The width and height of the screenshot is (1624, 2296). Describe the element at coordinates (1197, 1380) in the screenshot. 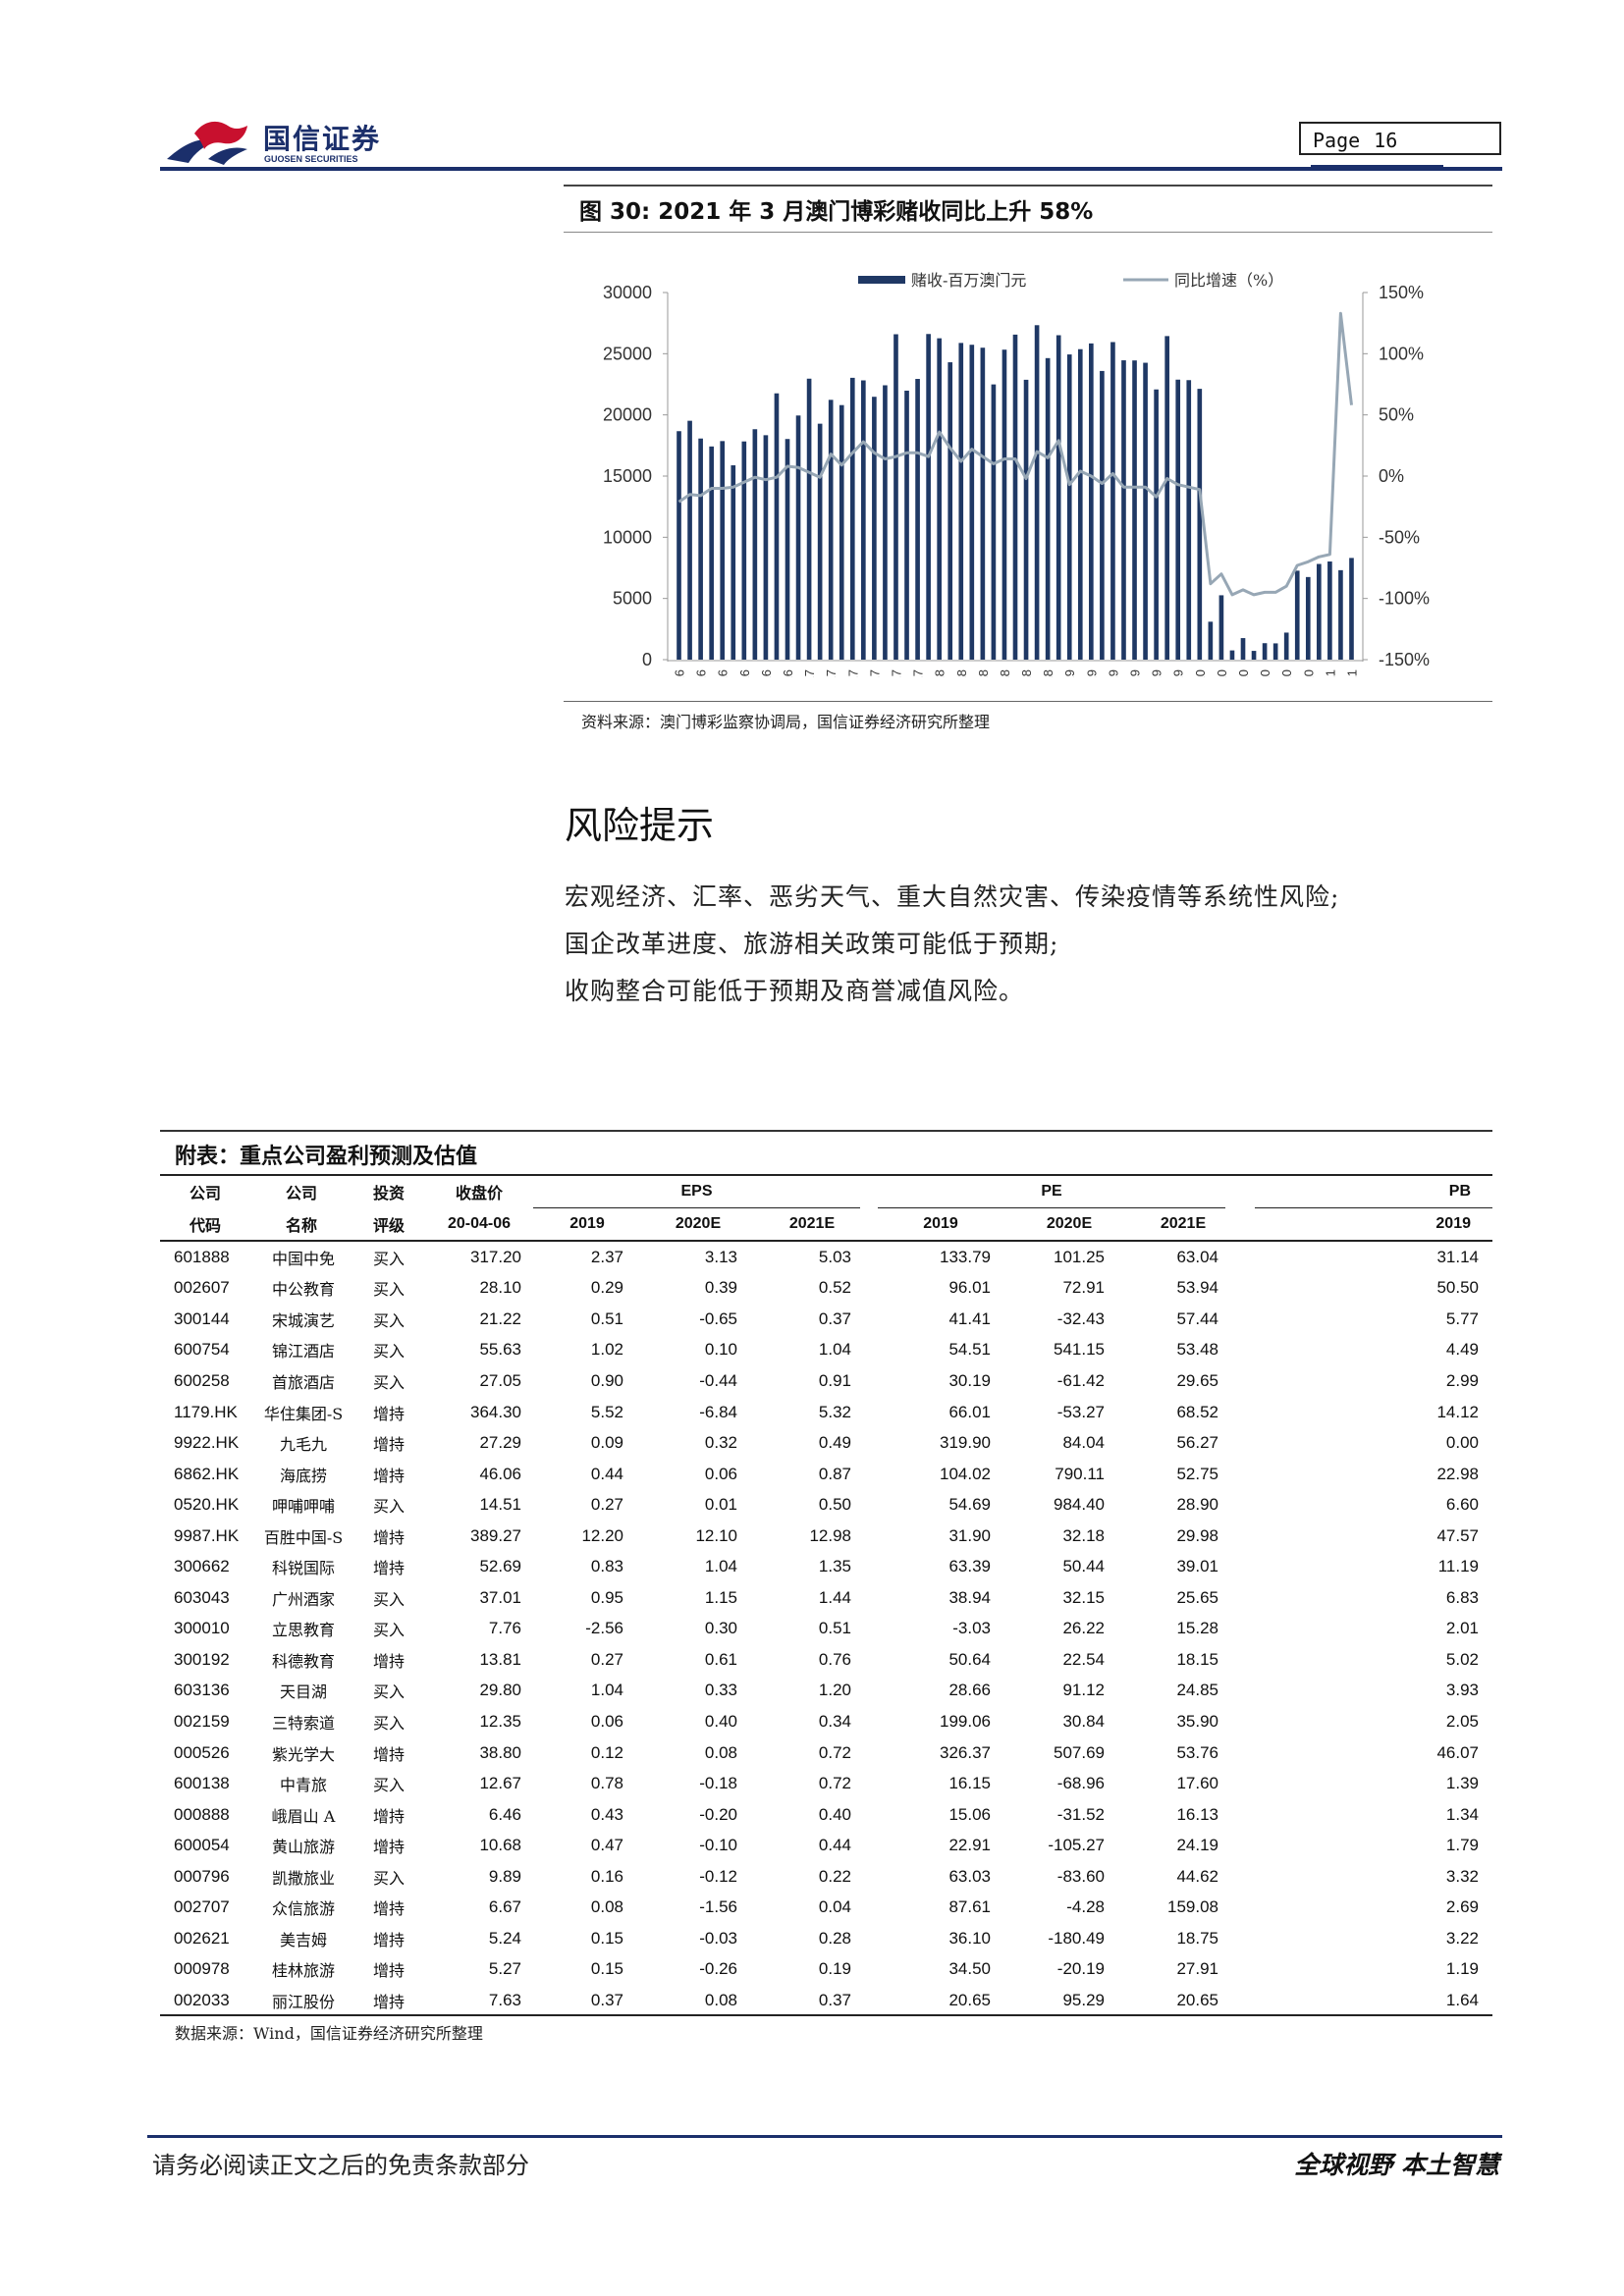

I see `pe-2021e: 29.65` at that location.